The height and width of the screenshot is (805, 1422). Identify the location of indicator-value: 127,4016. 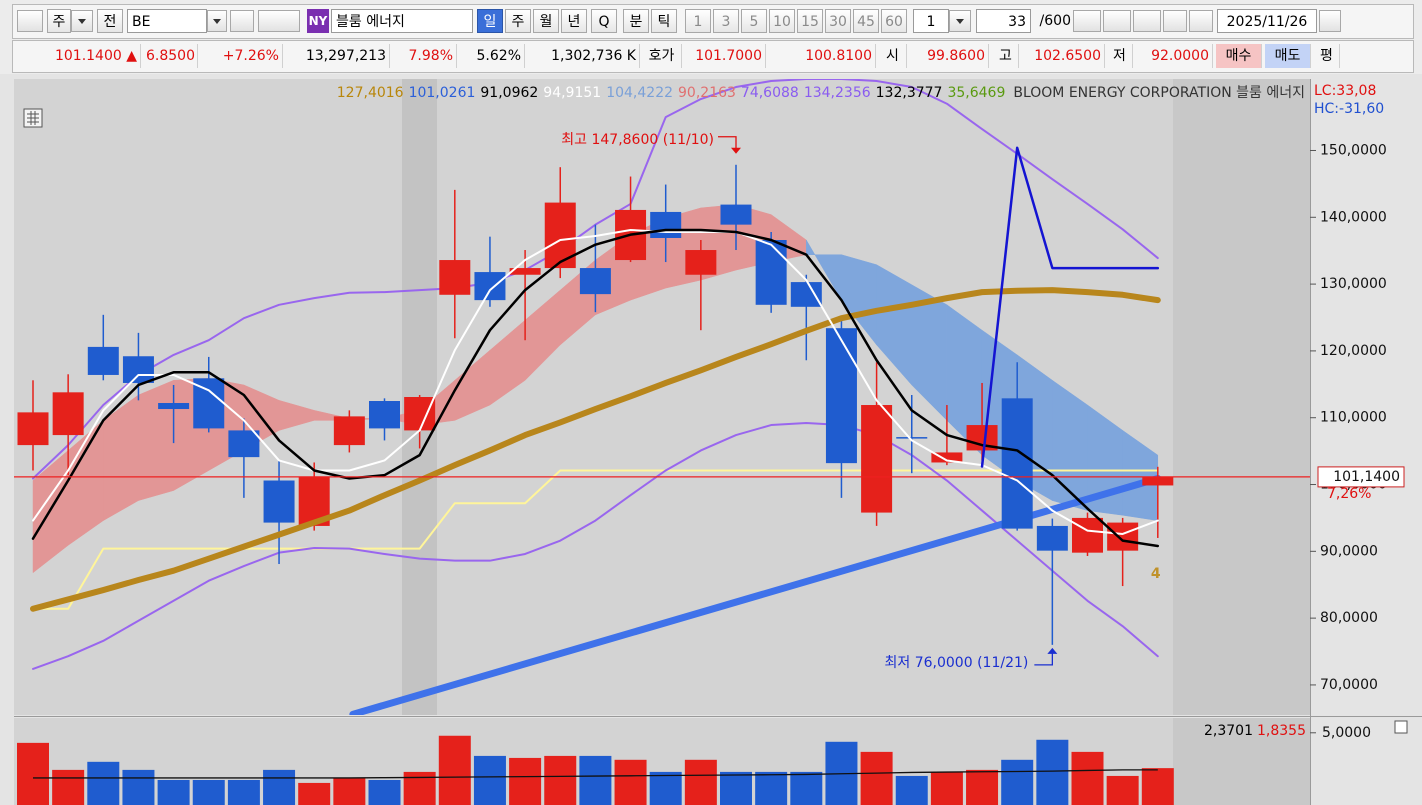
(370, 93).